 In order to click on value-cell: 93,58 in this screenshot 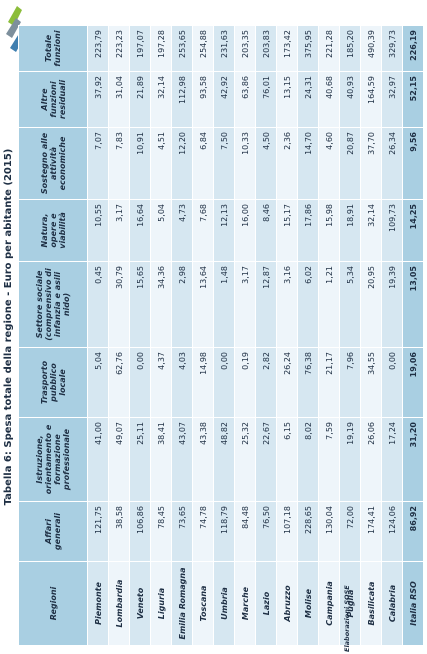, I will do `click(203, 99)`.